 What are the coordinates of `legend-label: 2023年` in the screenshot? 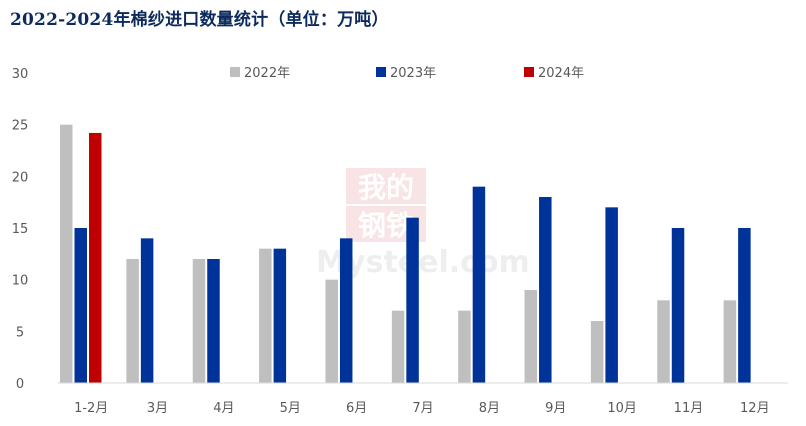 It's located at (413, 73).